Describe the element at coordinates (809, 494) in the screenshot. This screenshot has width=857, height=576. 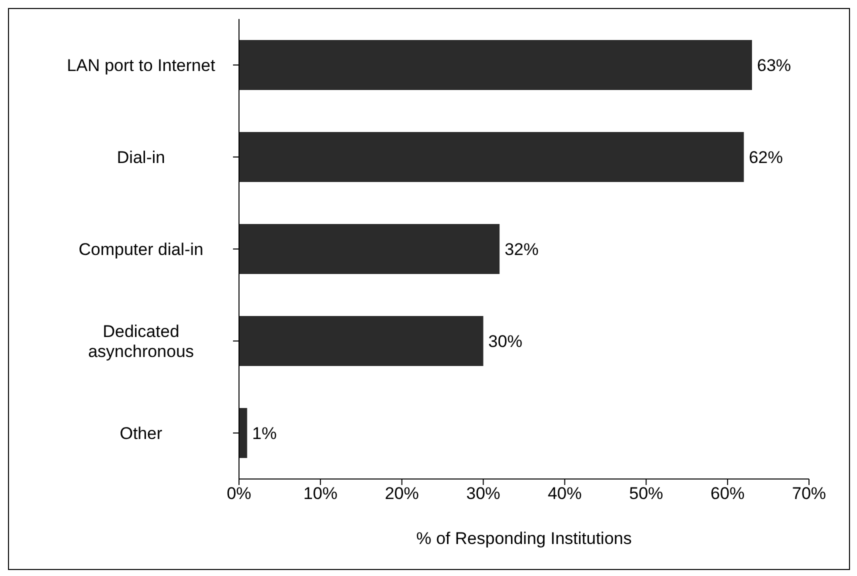
I see `x-tick-label: 70%` at that location.